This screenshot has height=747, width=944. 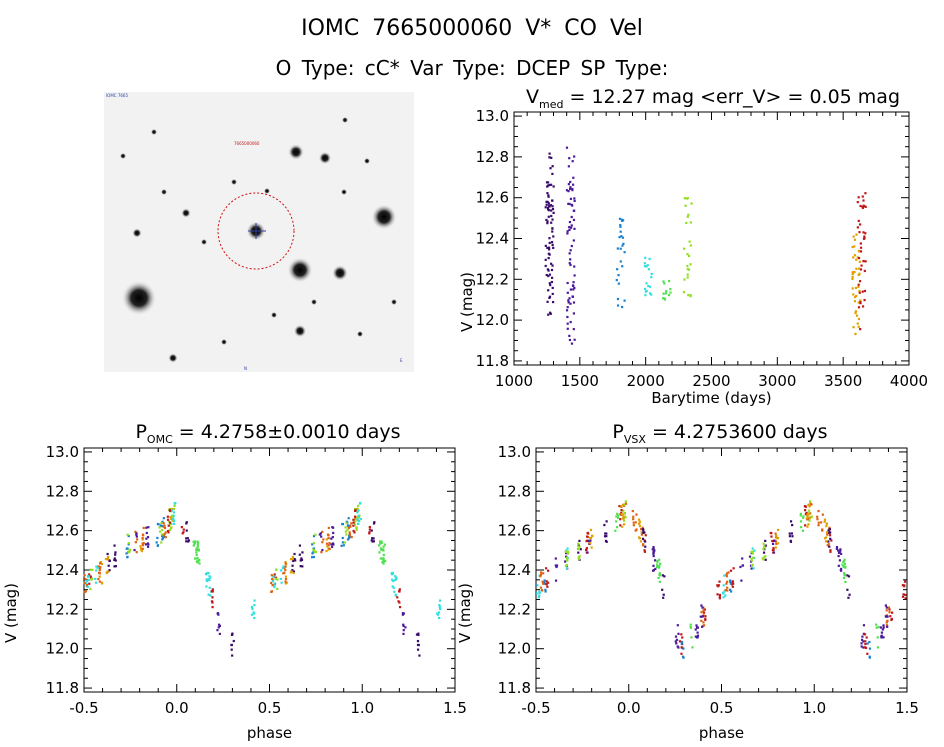 I want to click on y-tick-label: 12.2, so click(x=62, y=609).